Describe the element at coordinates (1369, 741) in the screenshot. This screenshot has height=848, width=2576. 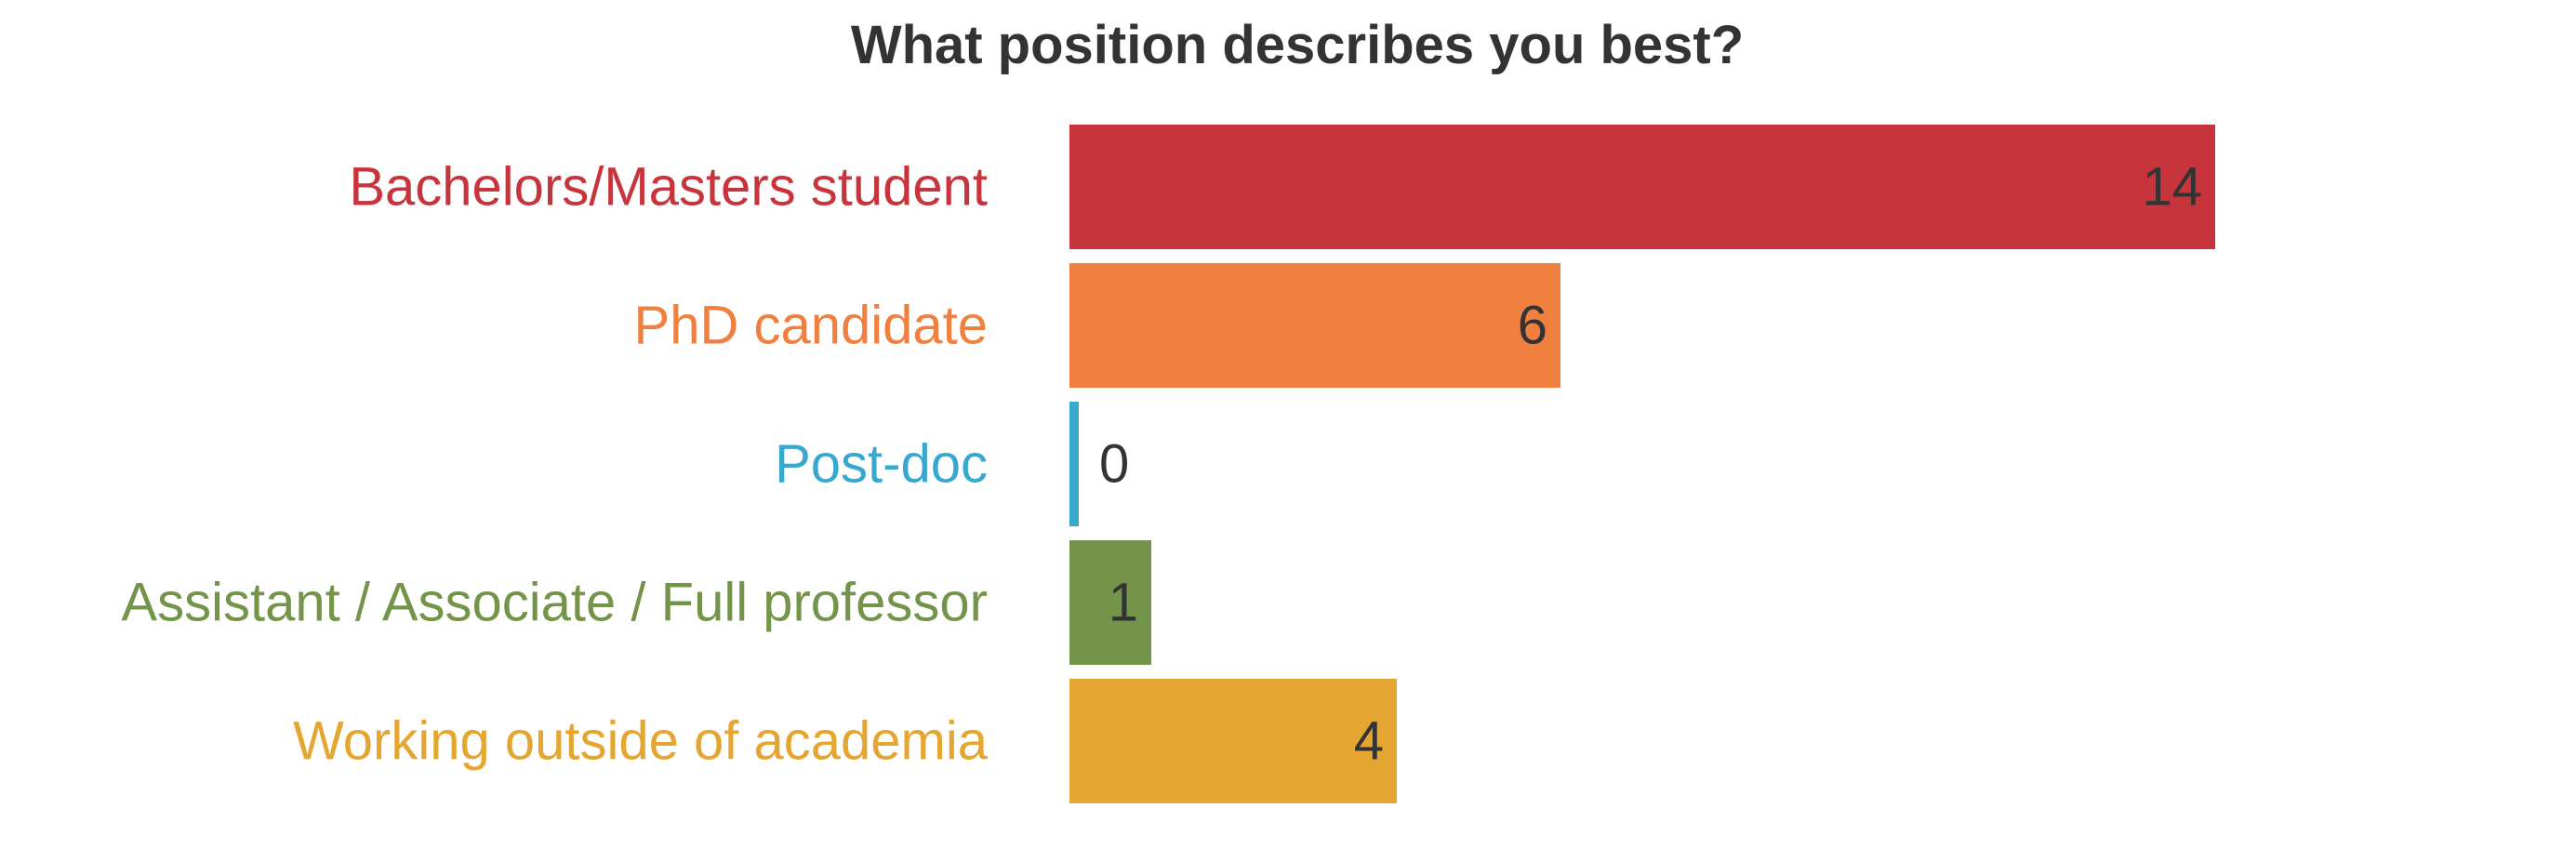
I see `value-label-4: 4` at that location.